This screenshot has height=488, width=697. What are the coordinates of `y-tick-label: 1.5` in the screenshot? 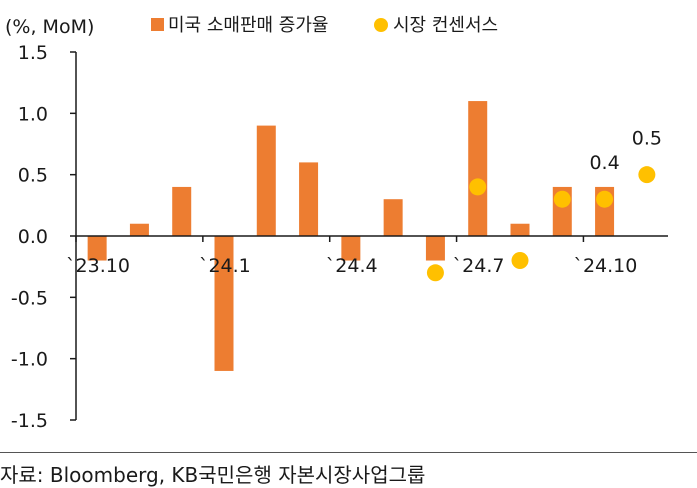 It's located at (33, 53).